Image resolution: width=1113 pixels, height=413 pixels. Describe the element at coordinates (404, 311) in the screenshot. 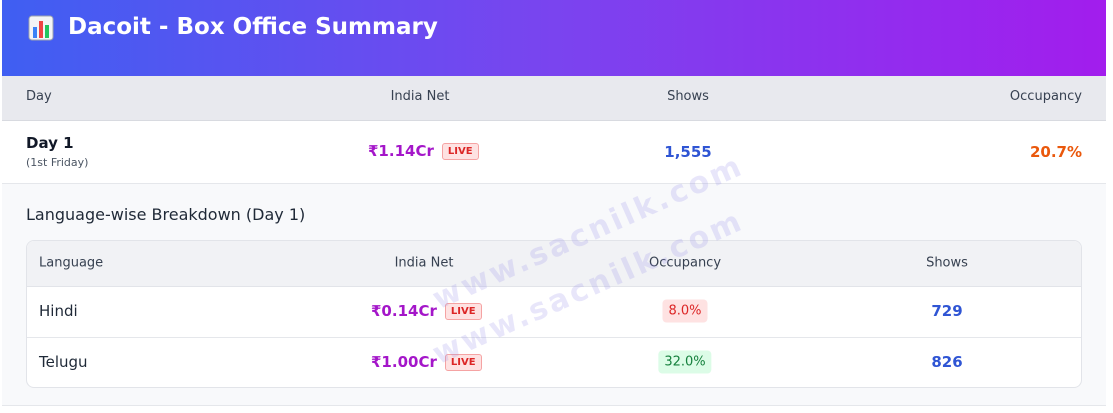

I see `india-net: ₹0.14Cr` at that location.